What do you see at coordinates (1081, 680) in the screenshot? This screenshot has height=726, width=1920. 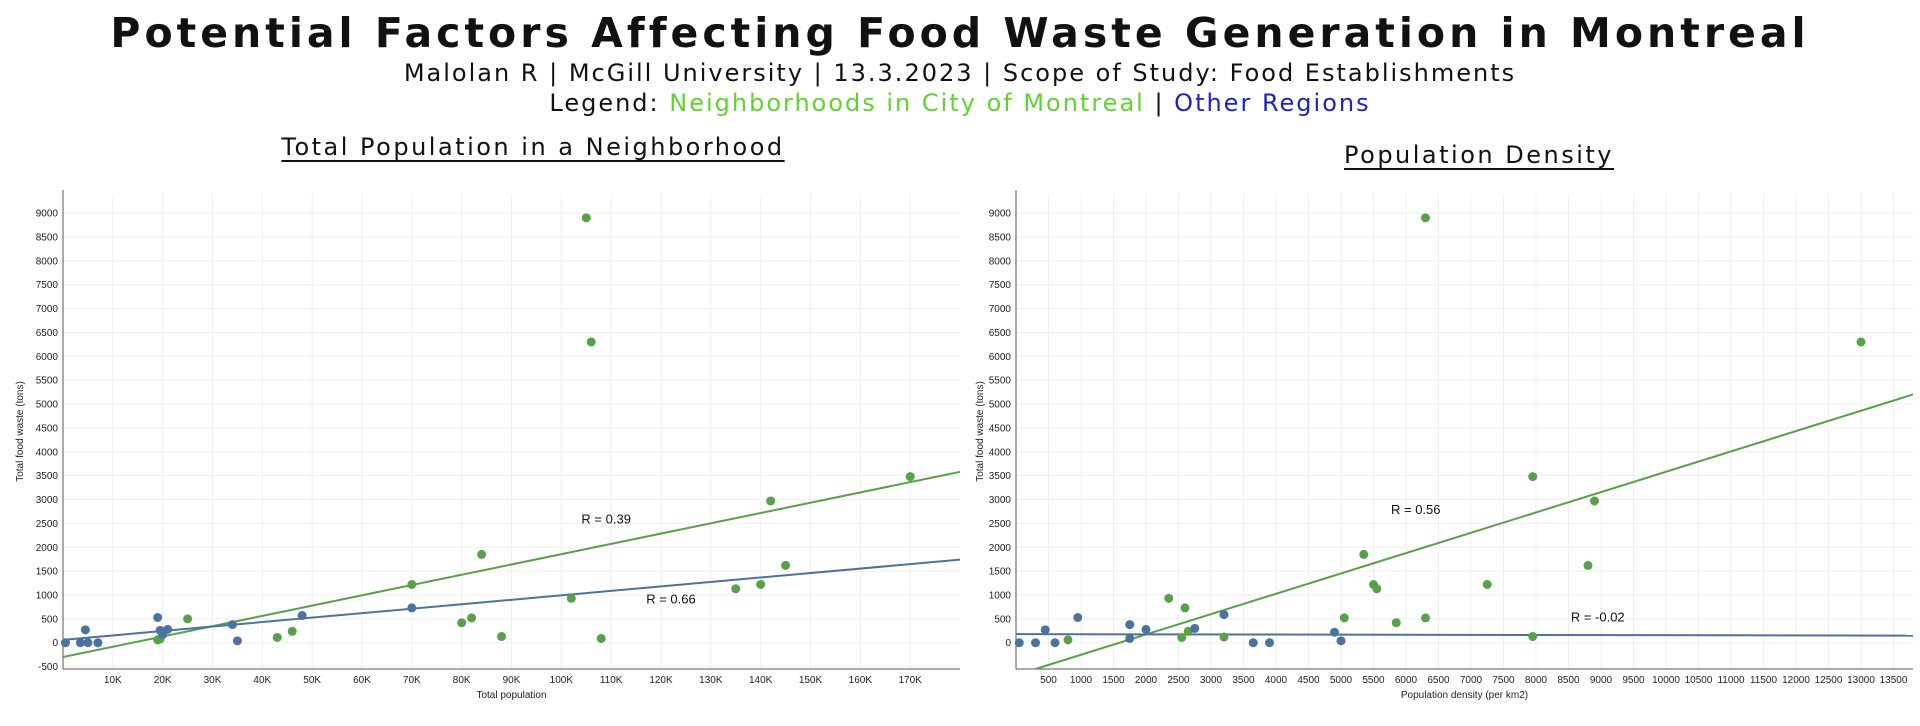 I see `x-tick-label: 1000` at bounding box center [1081, 680].